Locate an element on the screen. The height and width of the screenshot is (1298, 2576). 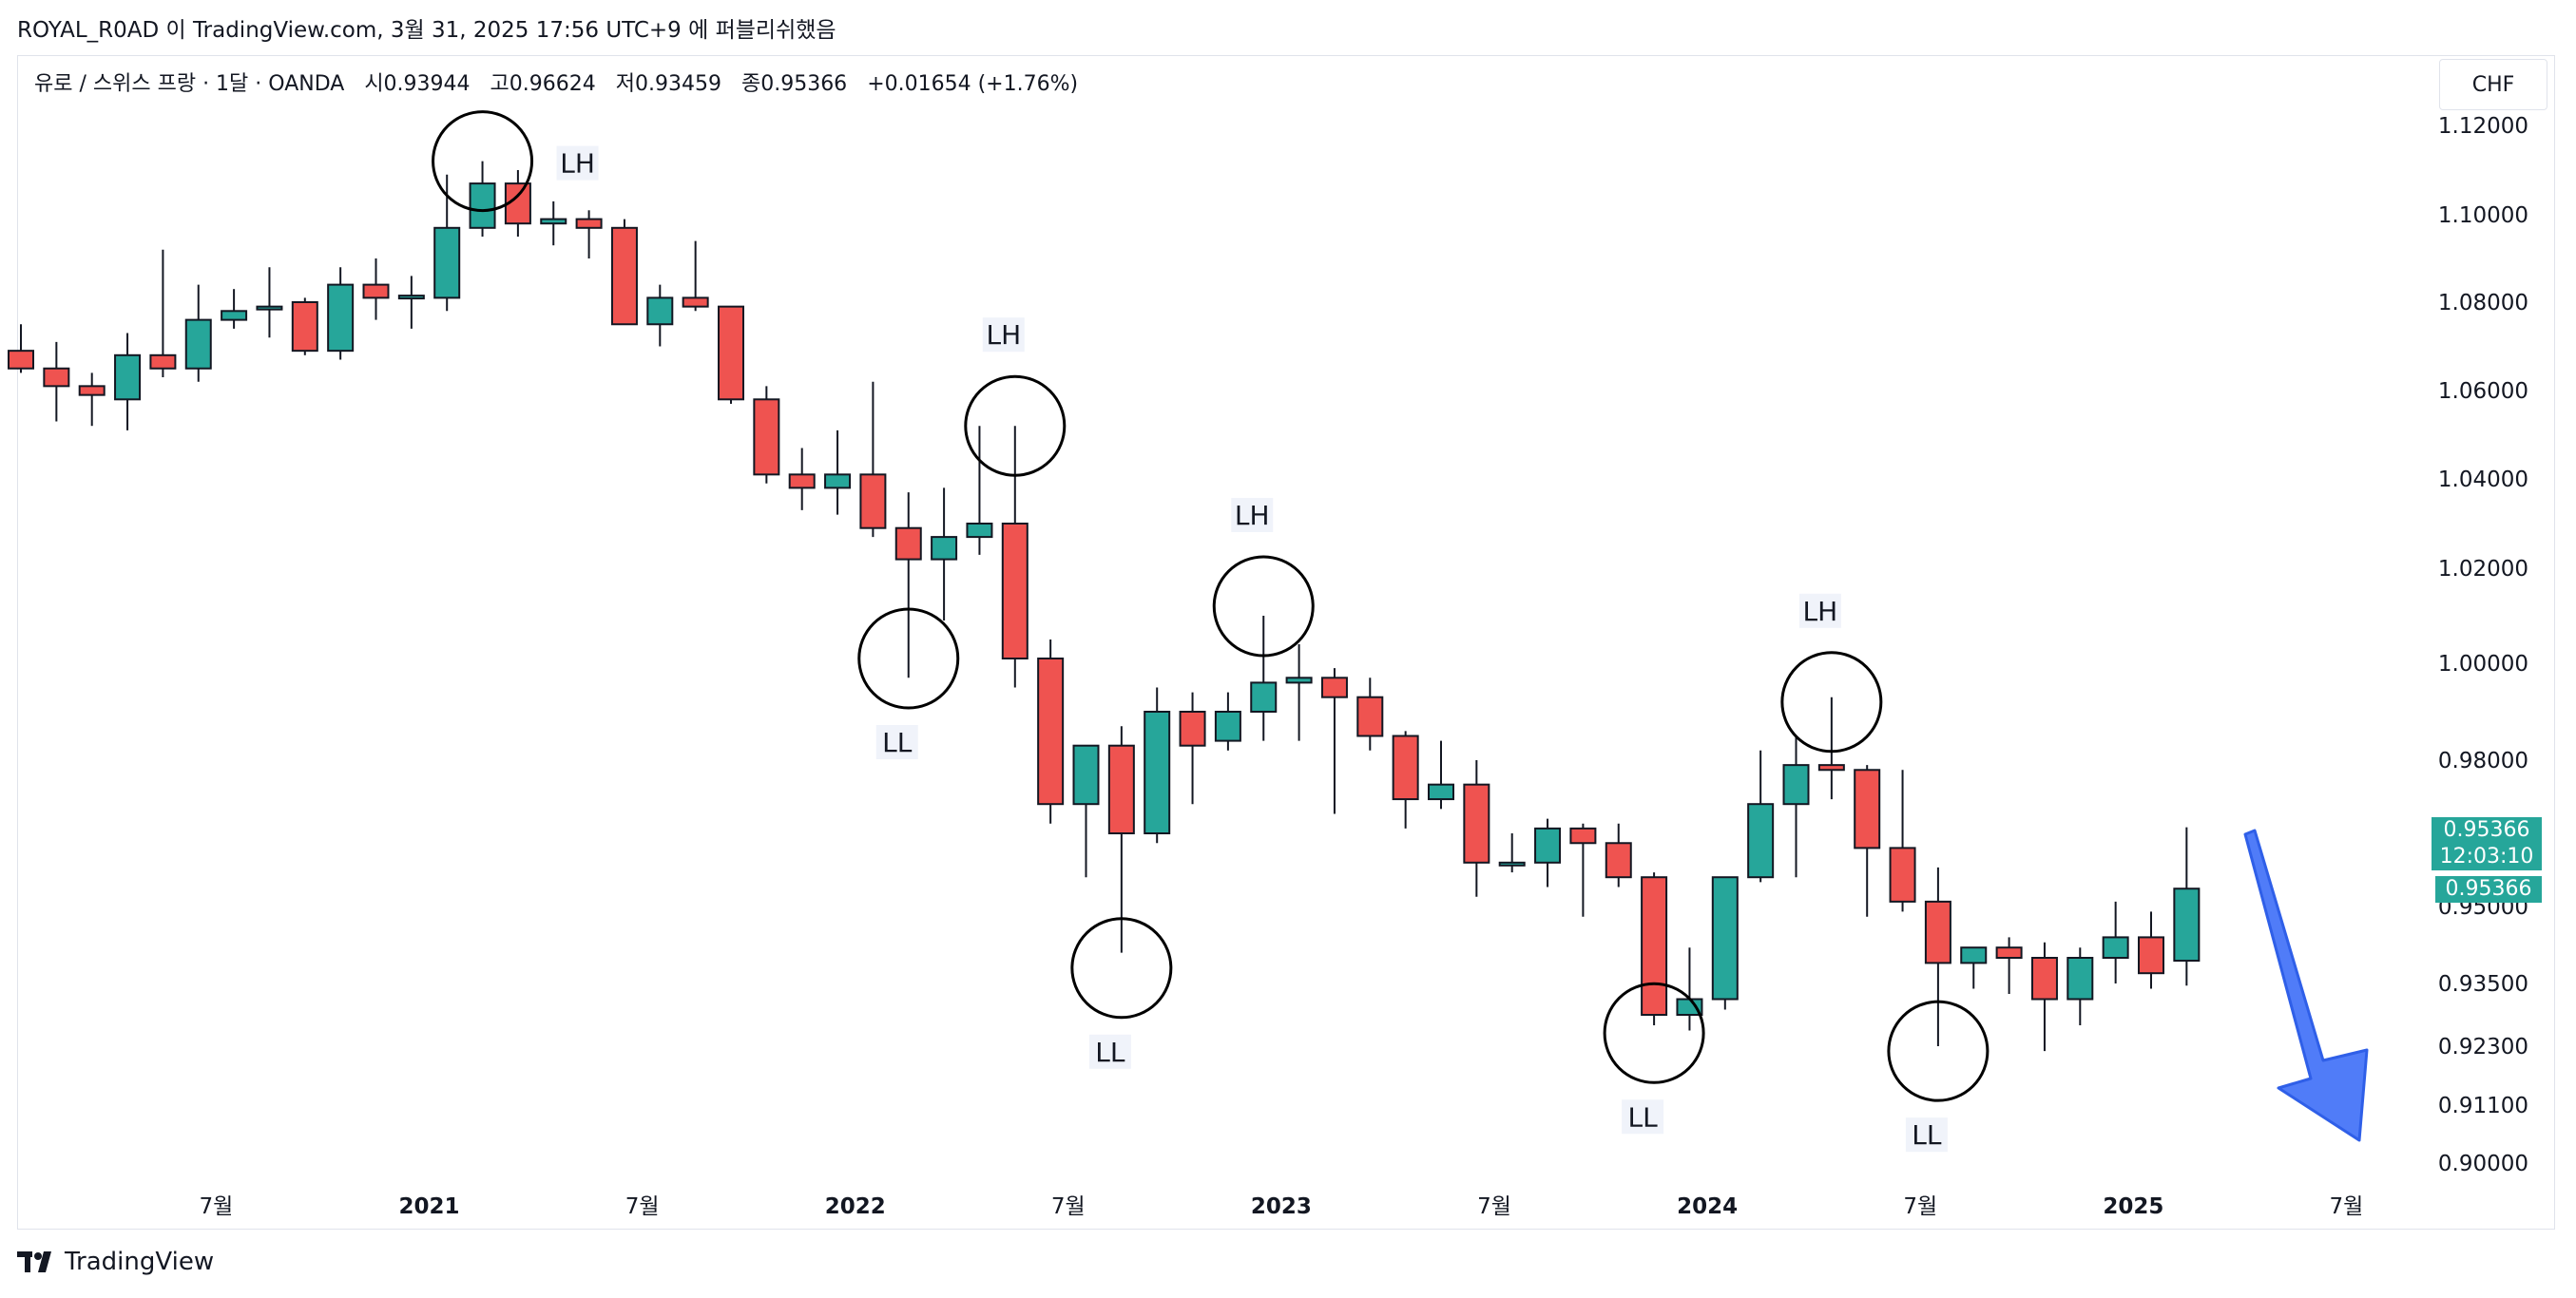
time-tick-label: 7월 is located at coordinates (217, 1206).